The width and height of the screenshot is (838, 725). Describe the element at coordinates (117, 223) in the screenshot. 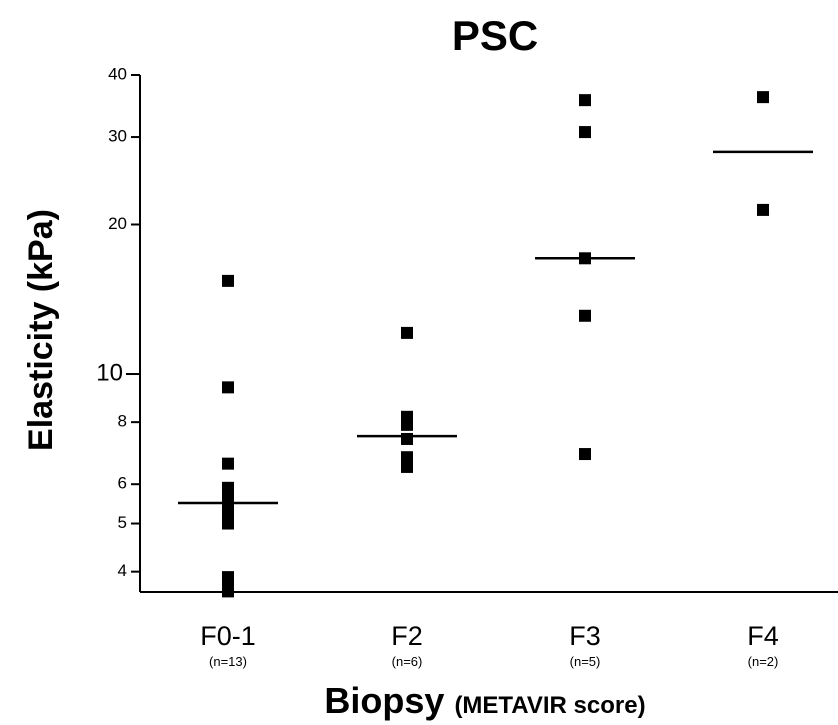

I see `y-tick-label: 20` at that location.